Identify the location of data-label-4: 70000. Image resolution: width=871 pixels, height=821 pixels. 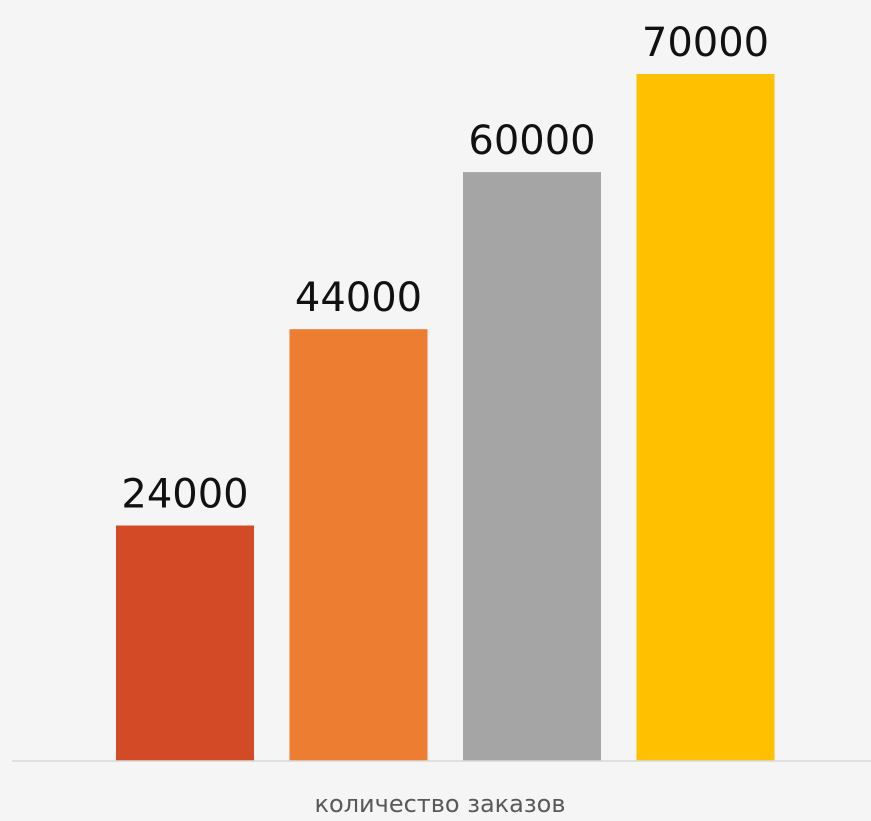
(705, 43).